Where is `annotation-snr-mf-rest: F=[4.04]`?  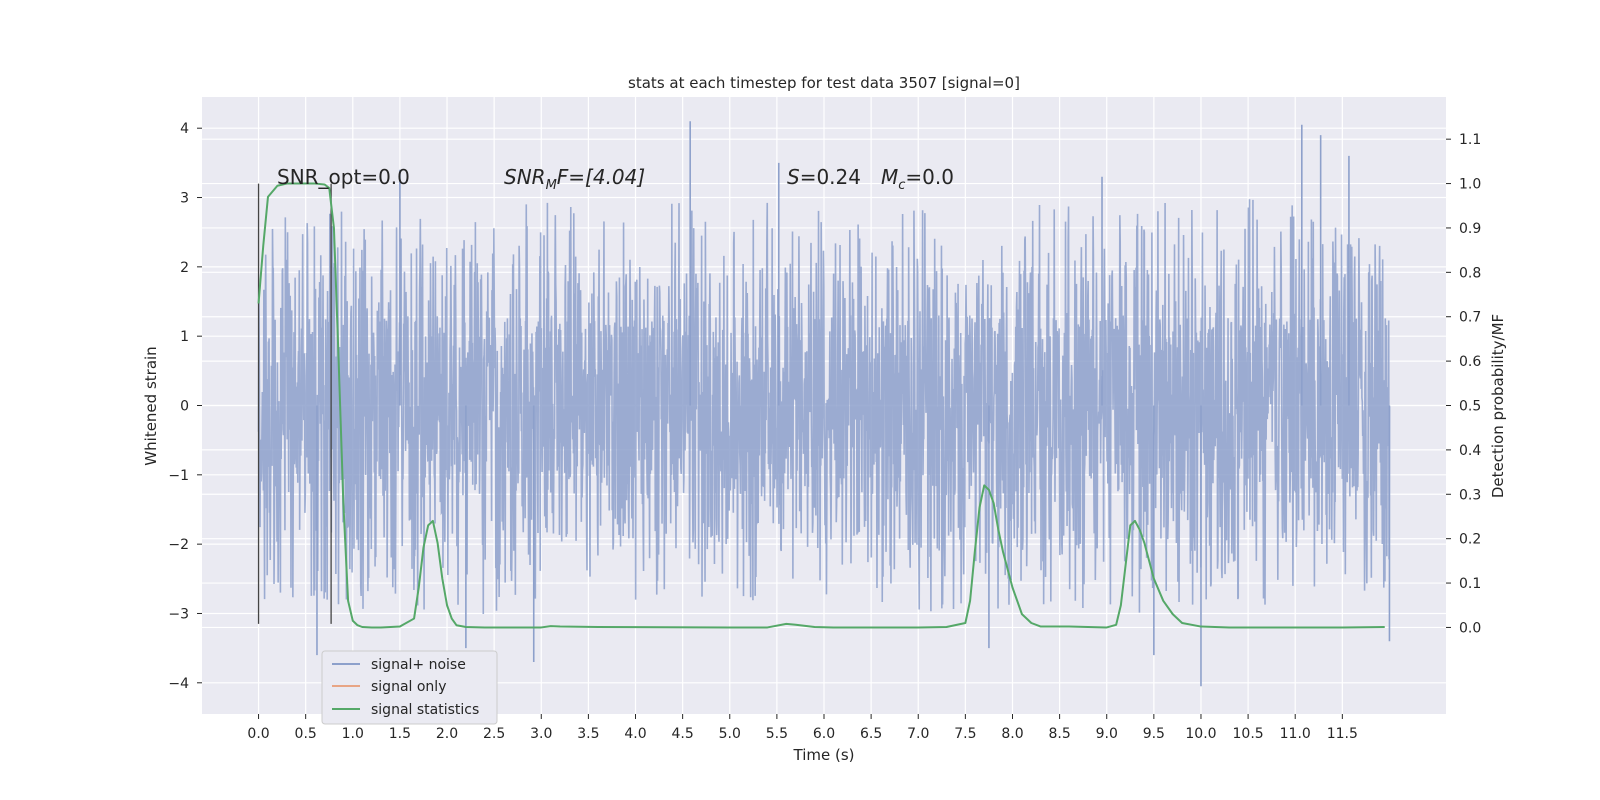
annotation-snr-mf-rest: F=[4.04] is located at coordinates (601, 177).